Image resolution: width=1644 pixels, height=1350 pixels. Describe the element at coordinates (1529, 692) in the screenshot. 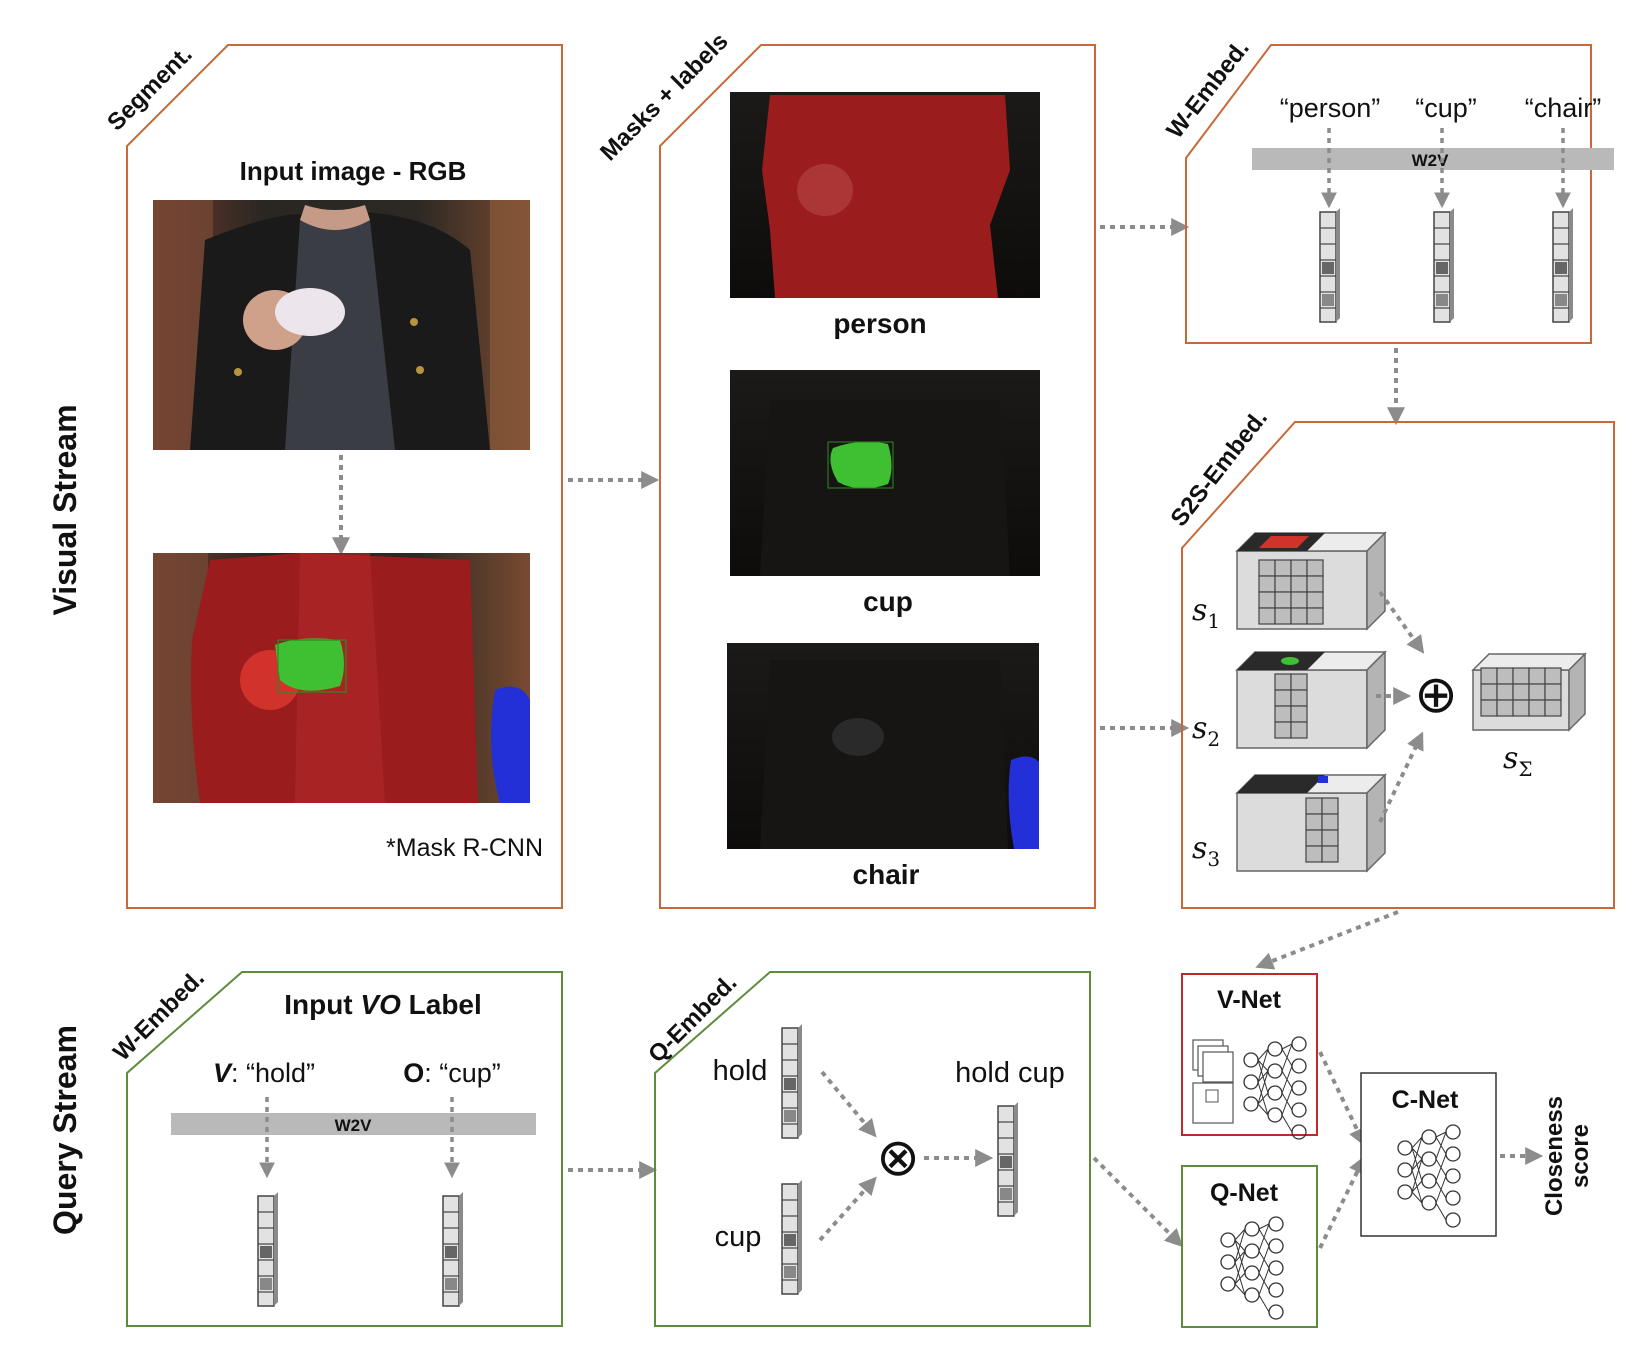

I see `ssum-cube` at that location.